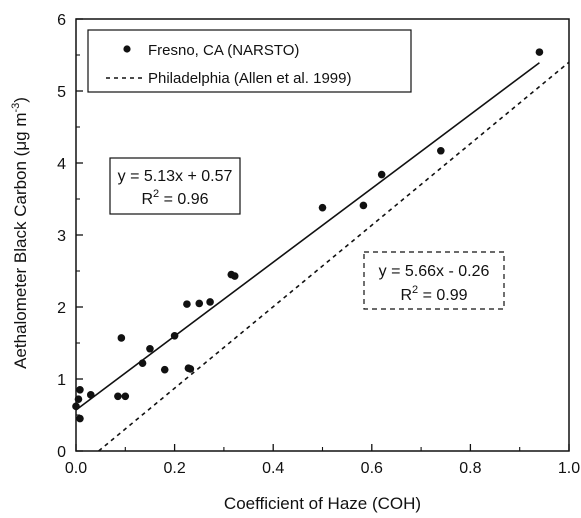  I want to click on equation-box-fresno-frame, so click(175, 186).